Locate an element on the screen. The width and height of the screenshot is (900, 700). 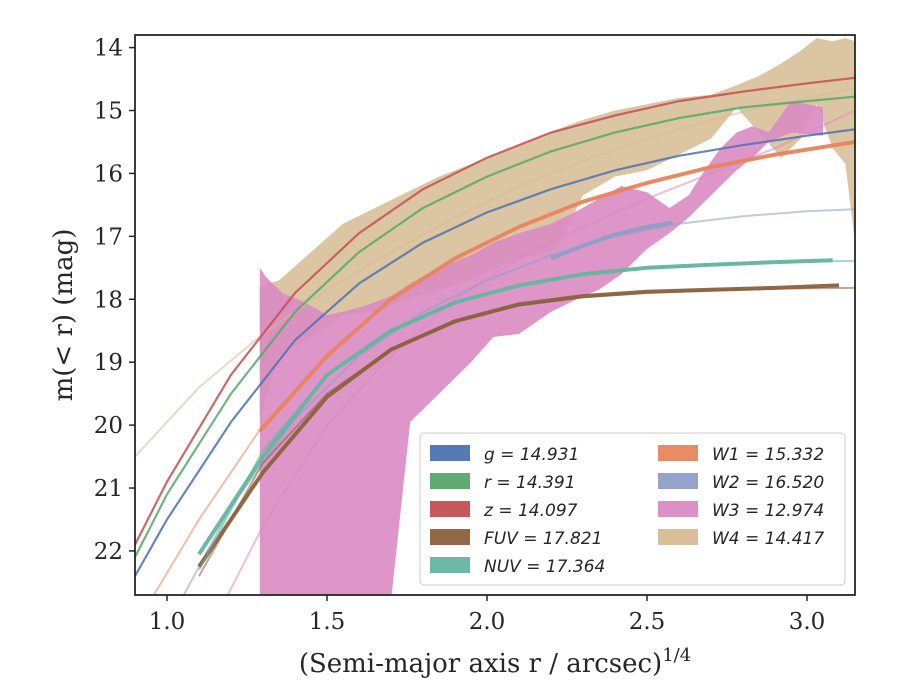
x-tick-label: 2.5 is located at coordinates (647, 622).